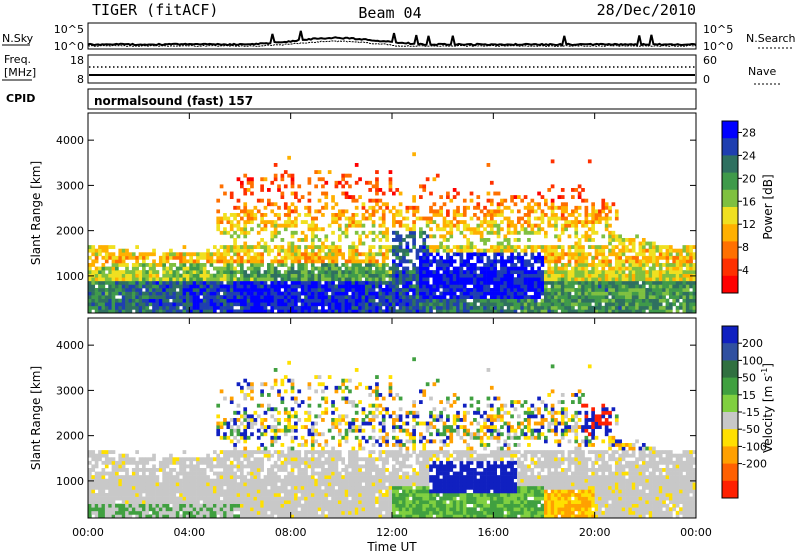  I want to click on nsky-panel: N.Sky 10^5 10^0 10^5 10^0 N.Search, so click(399, 37).